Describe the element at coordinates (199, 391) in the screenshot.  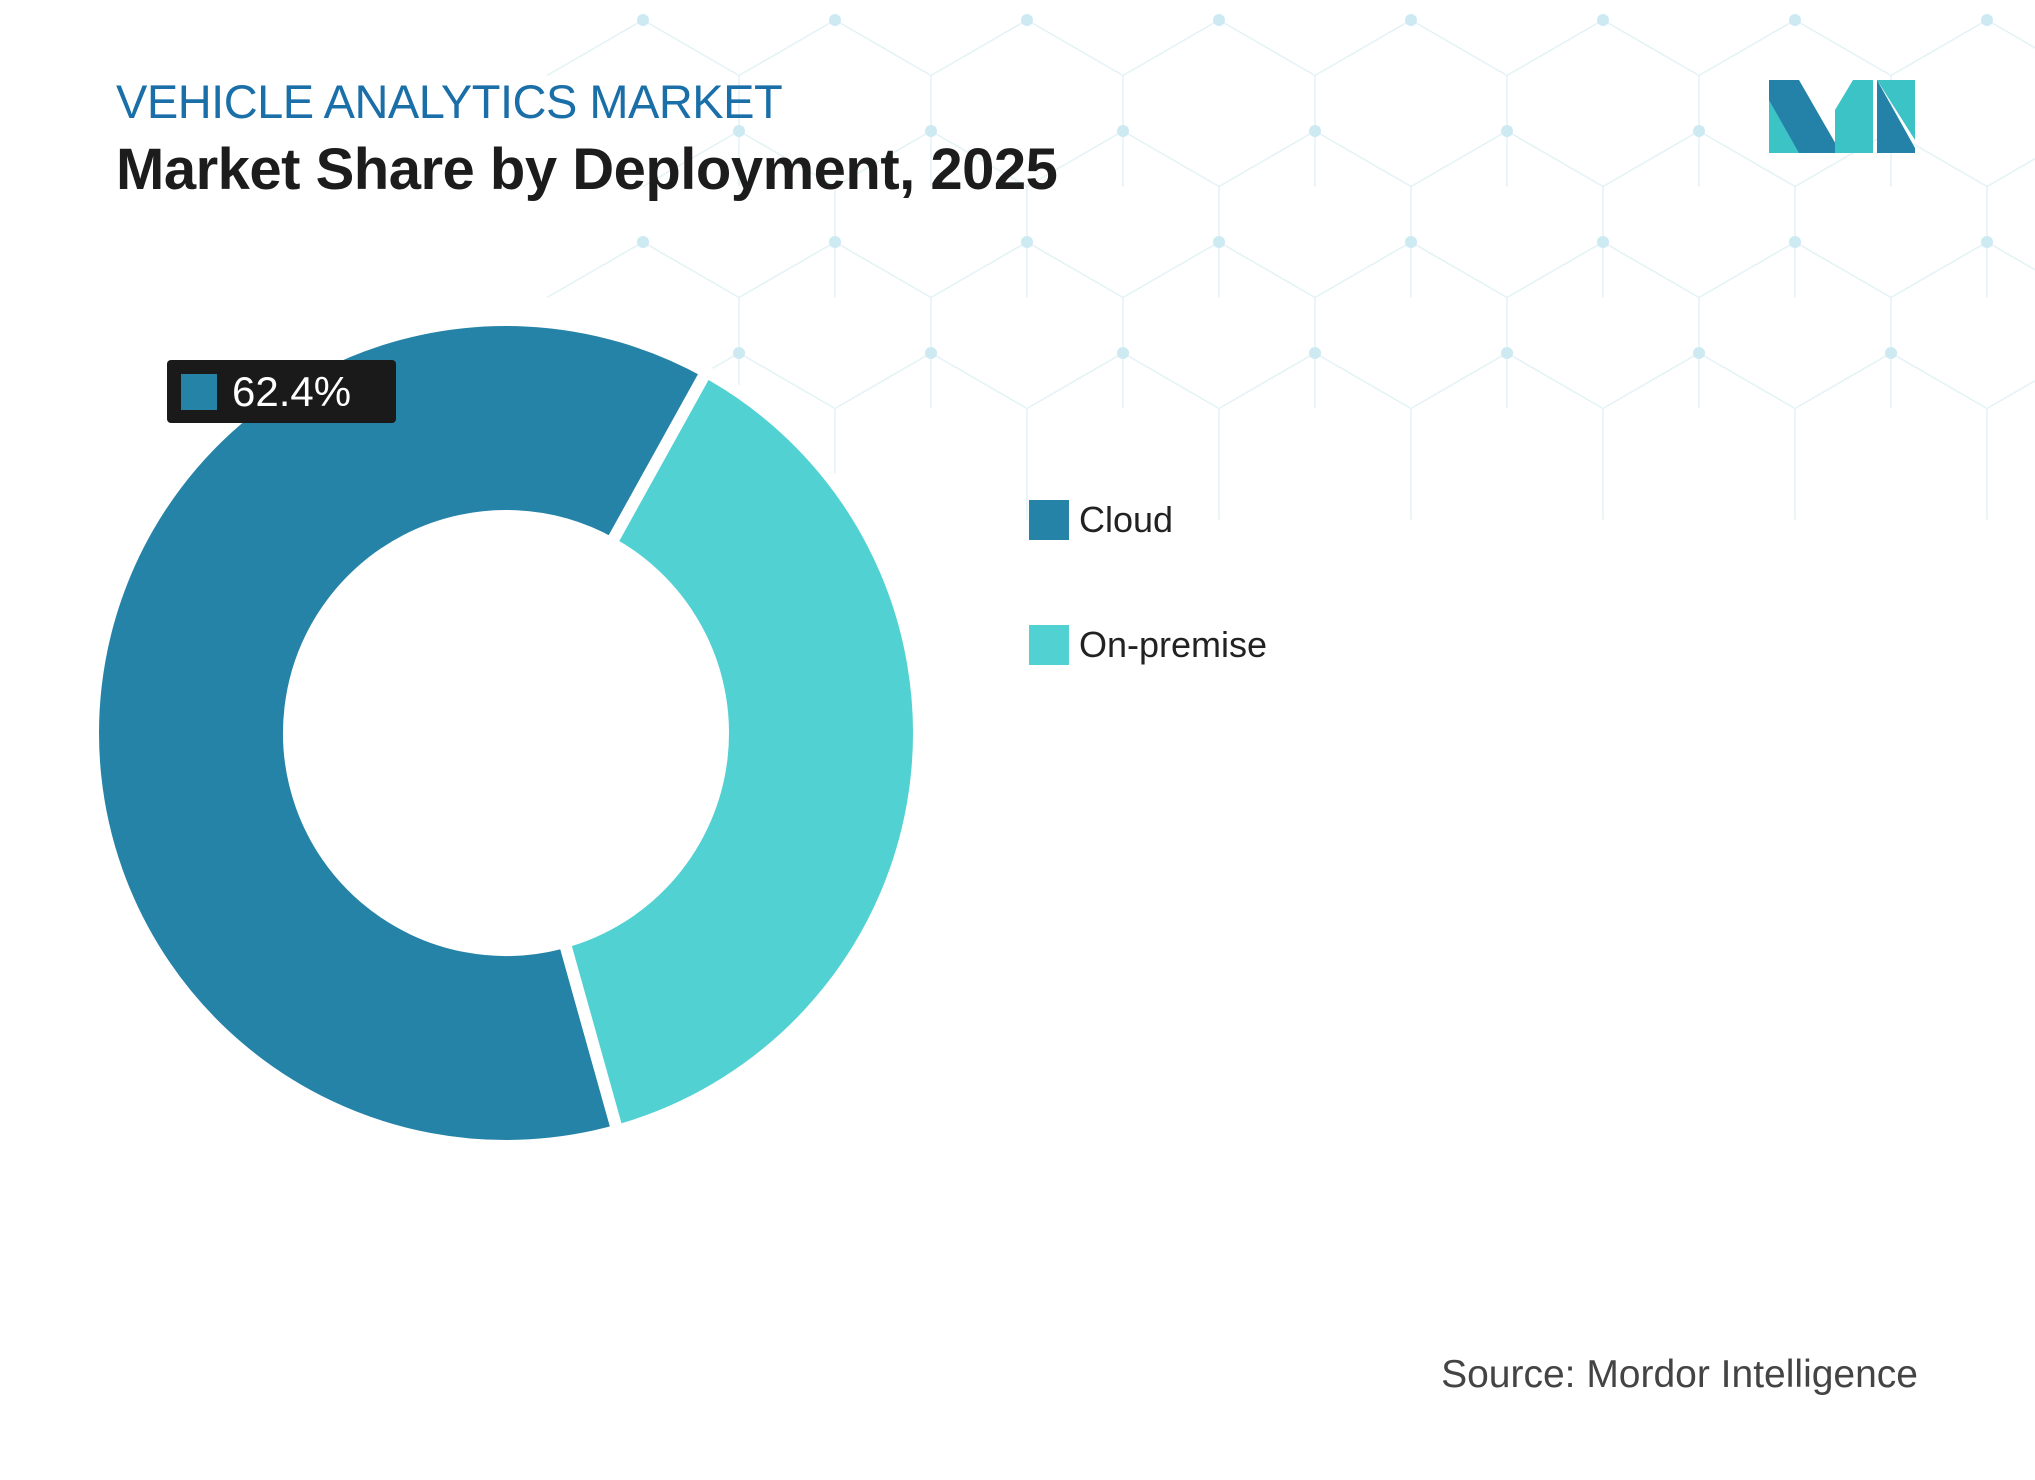
I see `data-label-swatch` at that location.